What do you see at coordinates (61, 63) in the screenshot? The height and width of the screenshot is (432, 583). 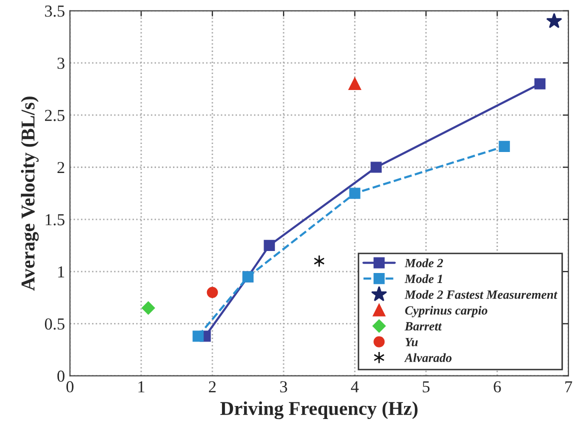 I see `y-tick-label: 3` at bounding box center [61, 63].